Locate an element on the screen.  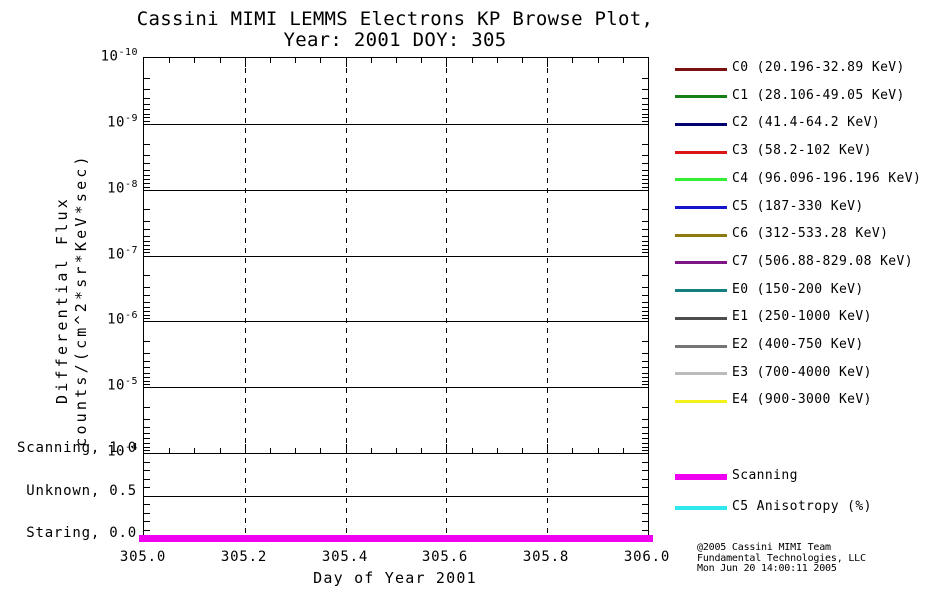
y-tick-exponent: -9 is located at coordinates (131, 118).